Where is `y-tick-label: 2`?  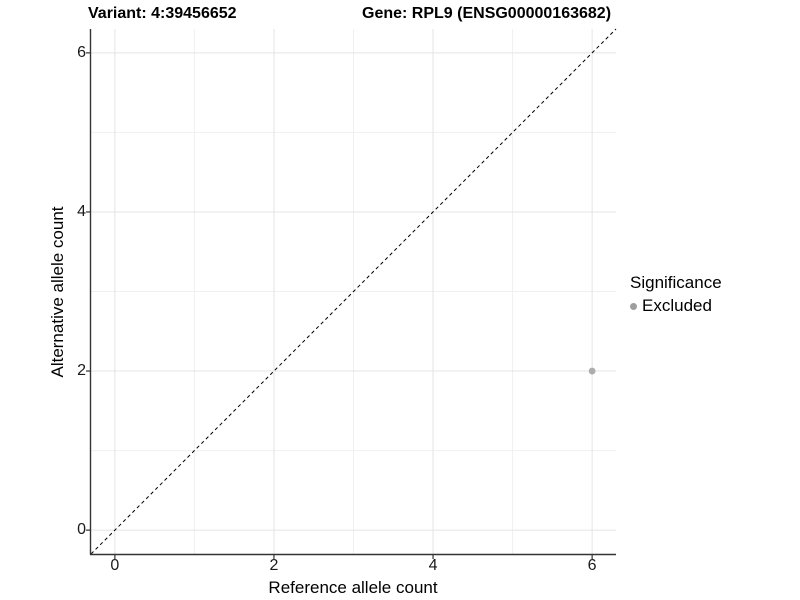
y-tick-label: 2 is located at coordinates (81, 371).